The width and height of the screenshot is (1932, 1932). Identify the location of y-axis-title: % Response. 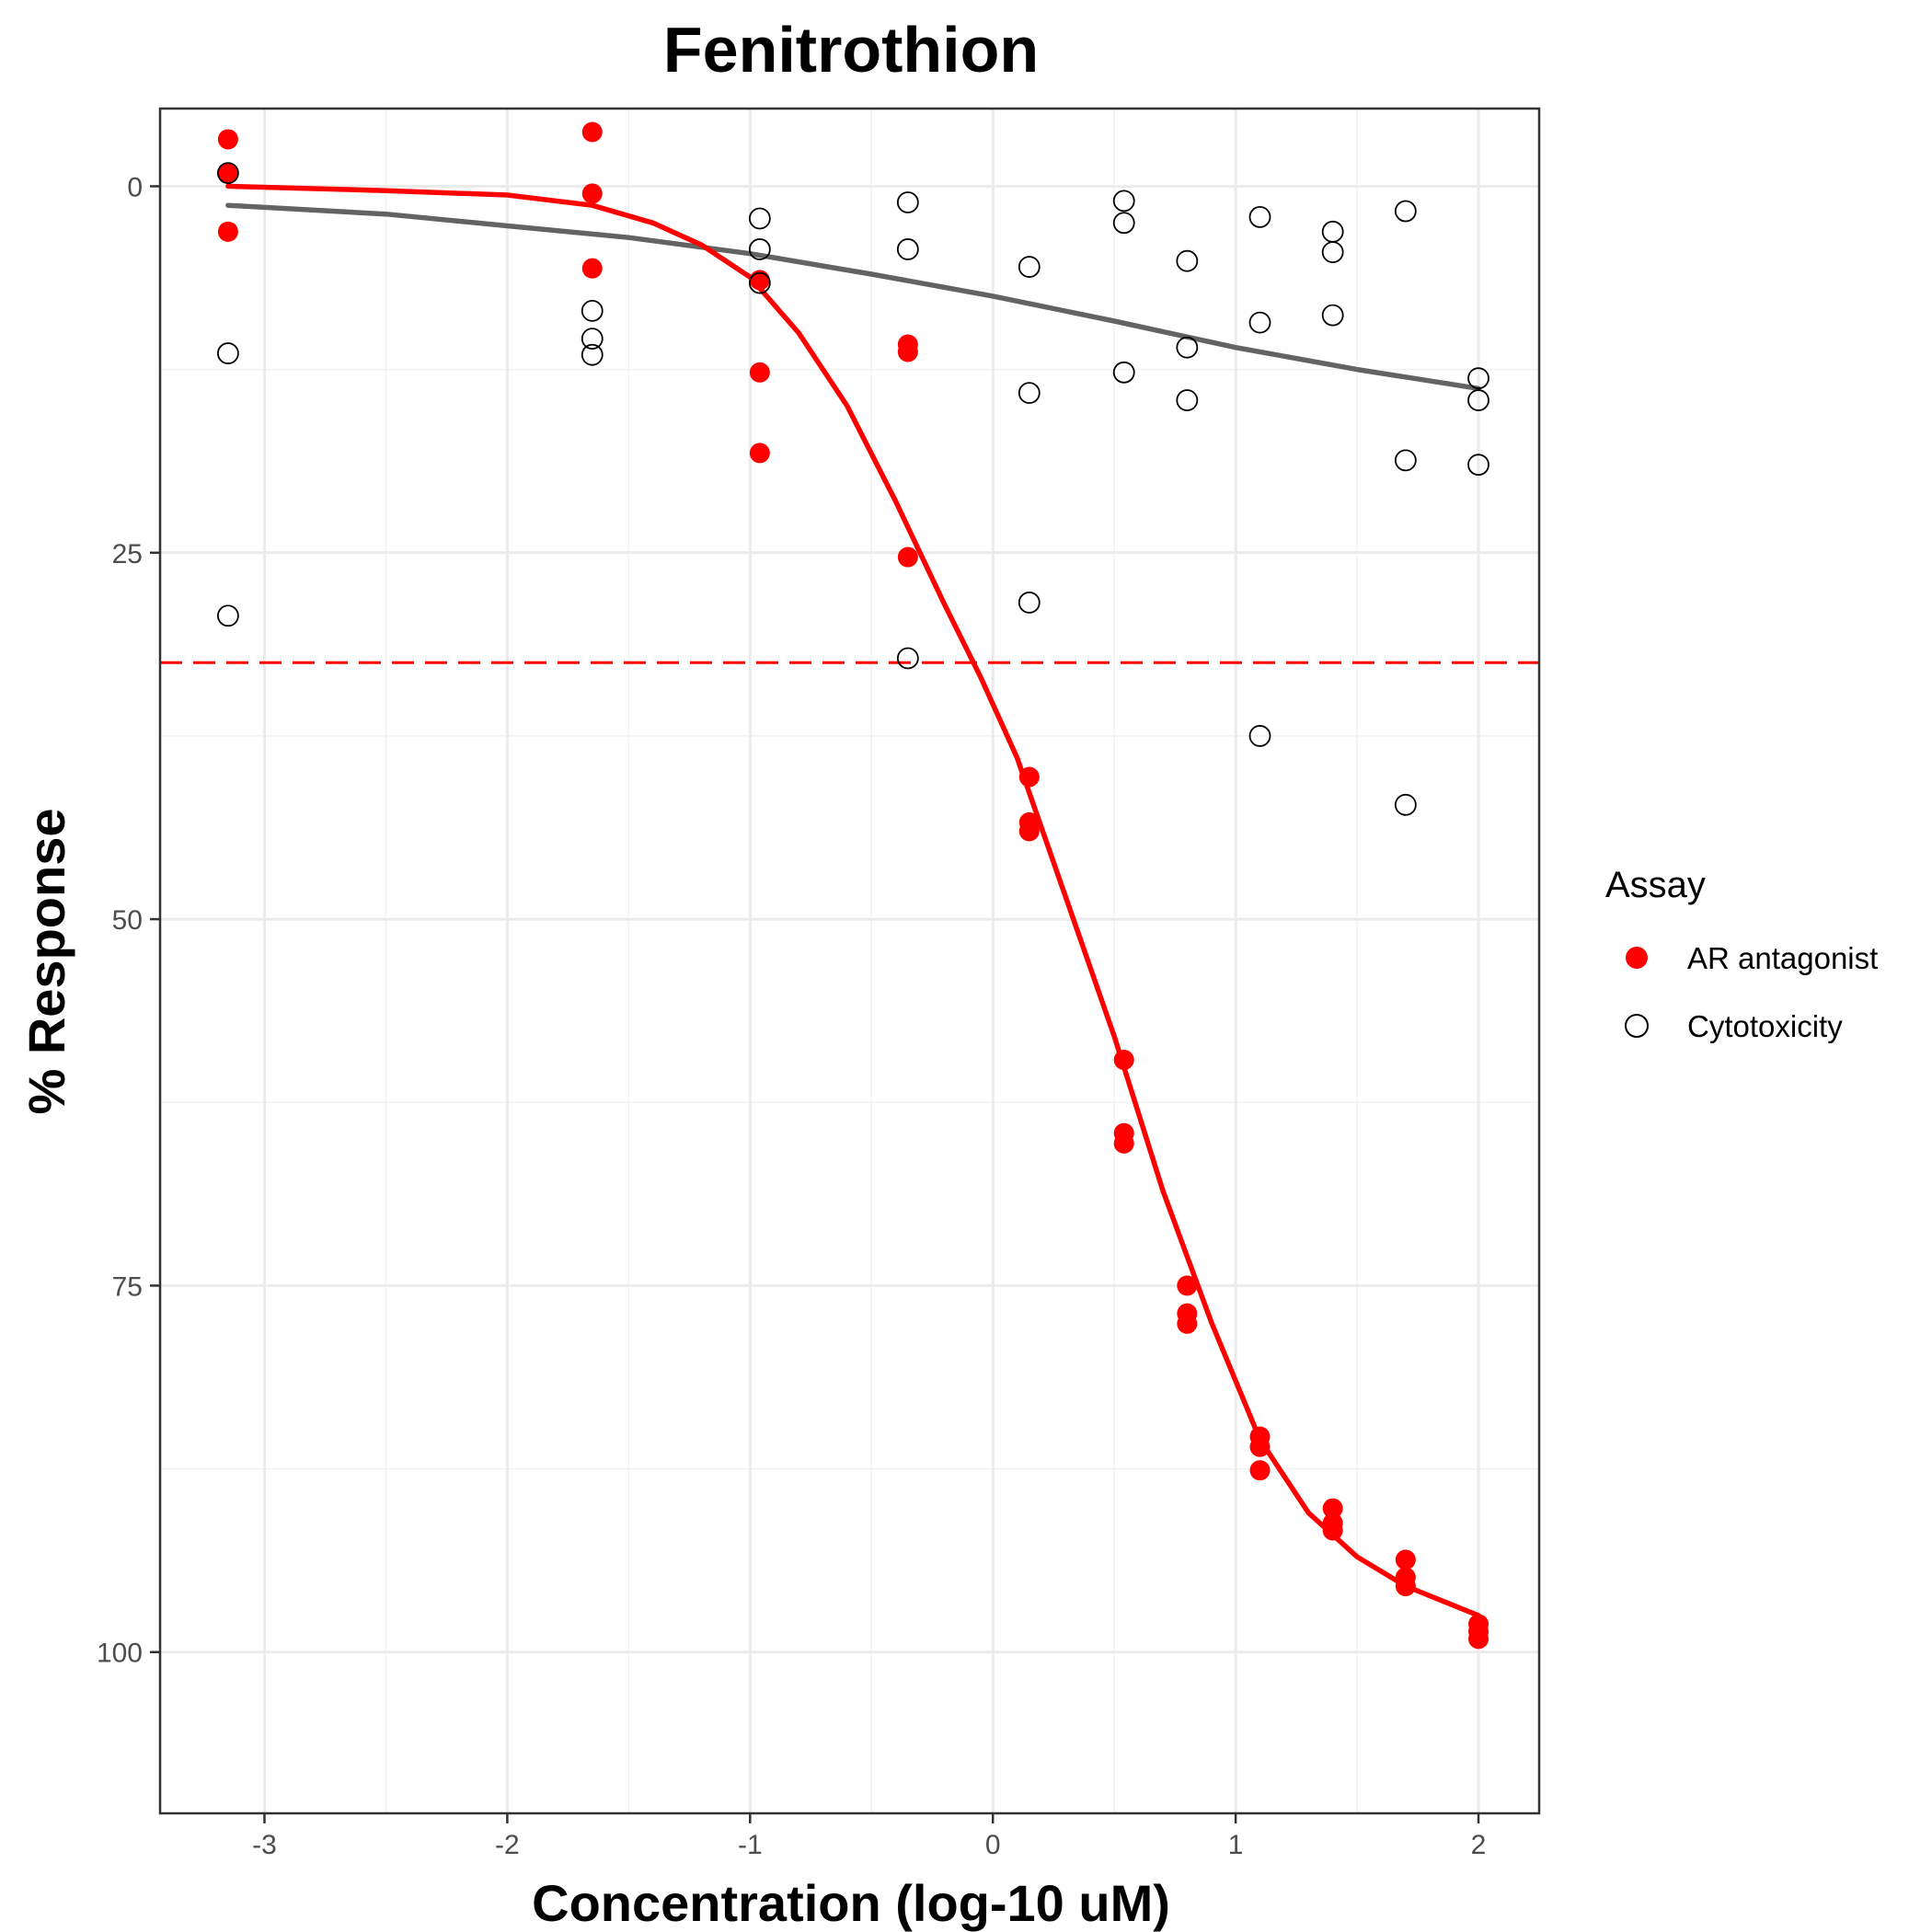
(46, 962).